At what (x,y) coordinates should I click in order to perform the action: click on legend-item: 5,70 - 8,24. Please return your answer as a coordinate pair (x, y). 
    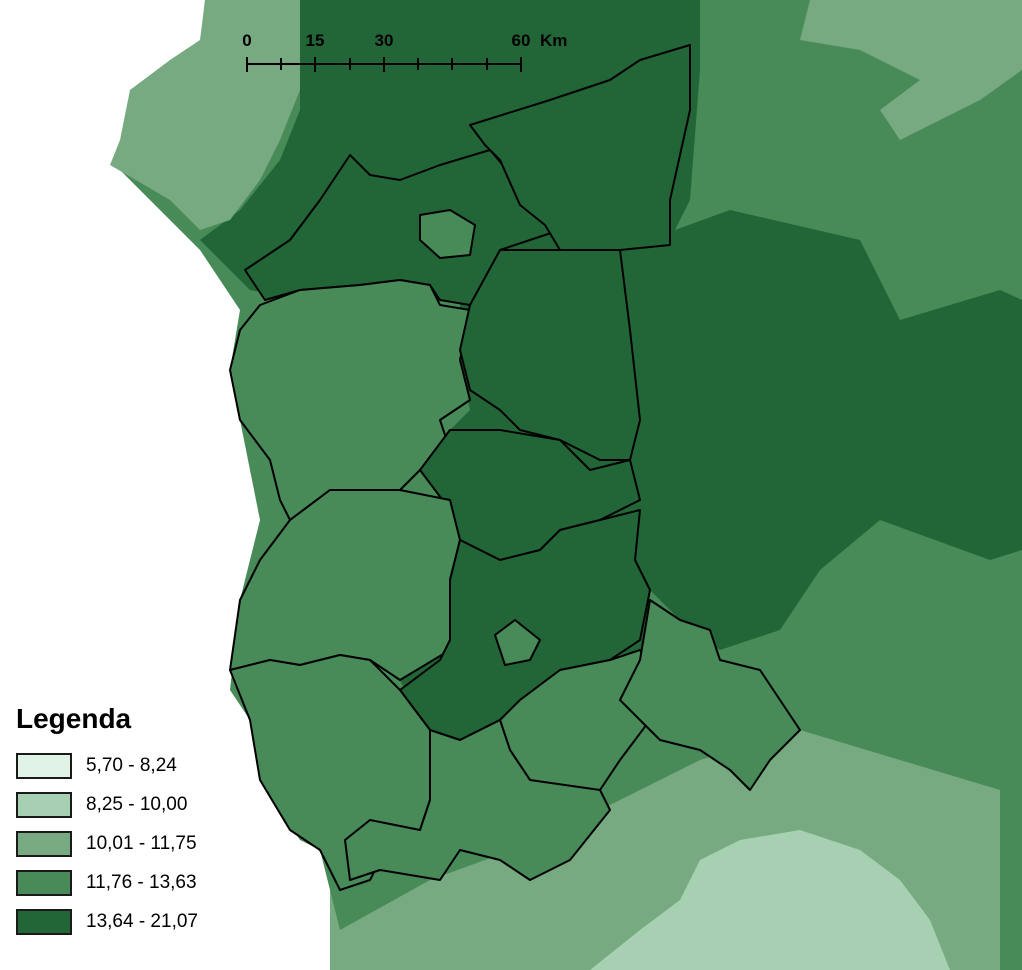
    Looking at the image, I should click on (146, 765).